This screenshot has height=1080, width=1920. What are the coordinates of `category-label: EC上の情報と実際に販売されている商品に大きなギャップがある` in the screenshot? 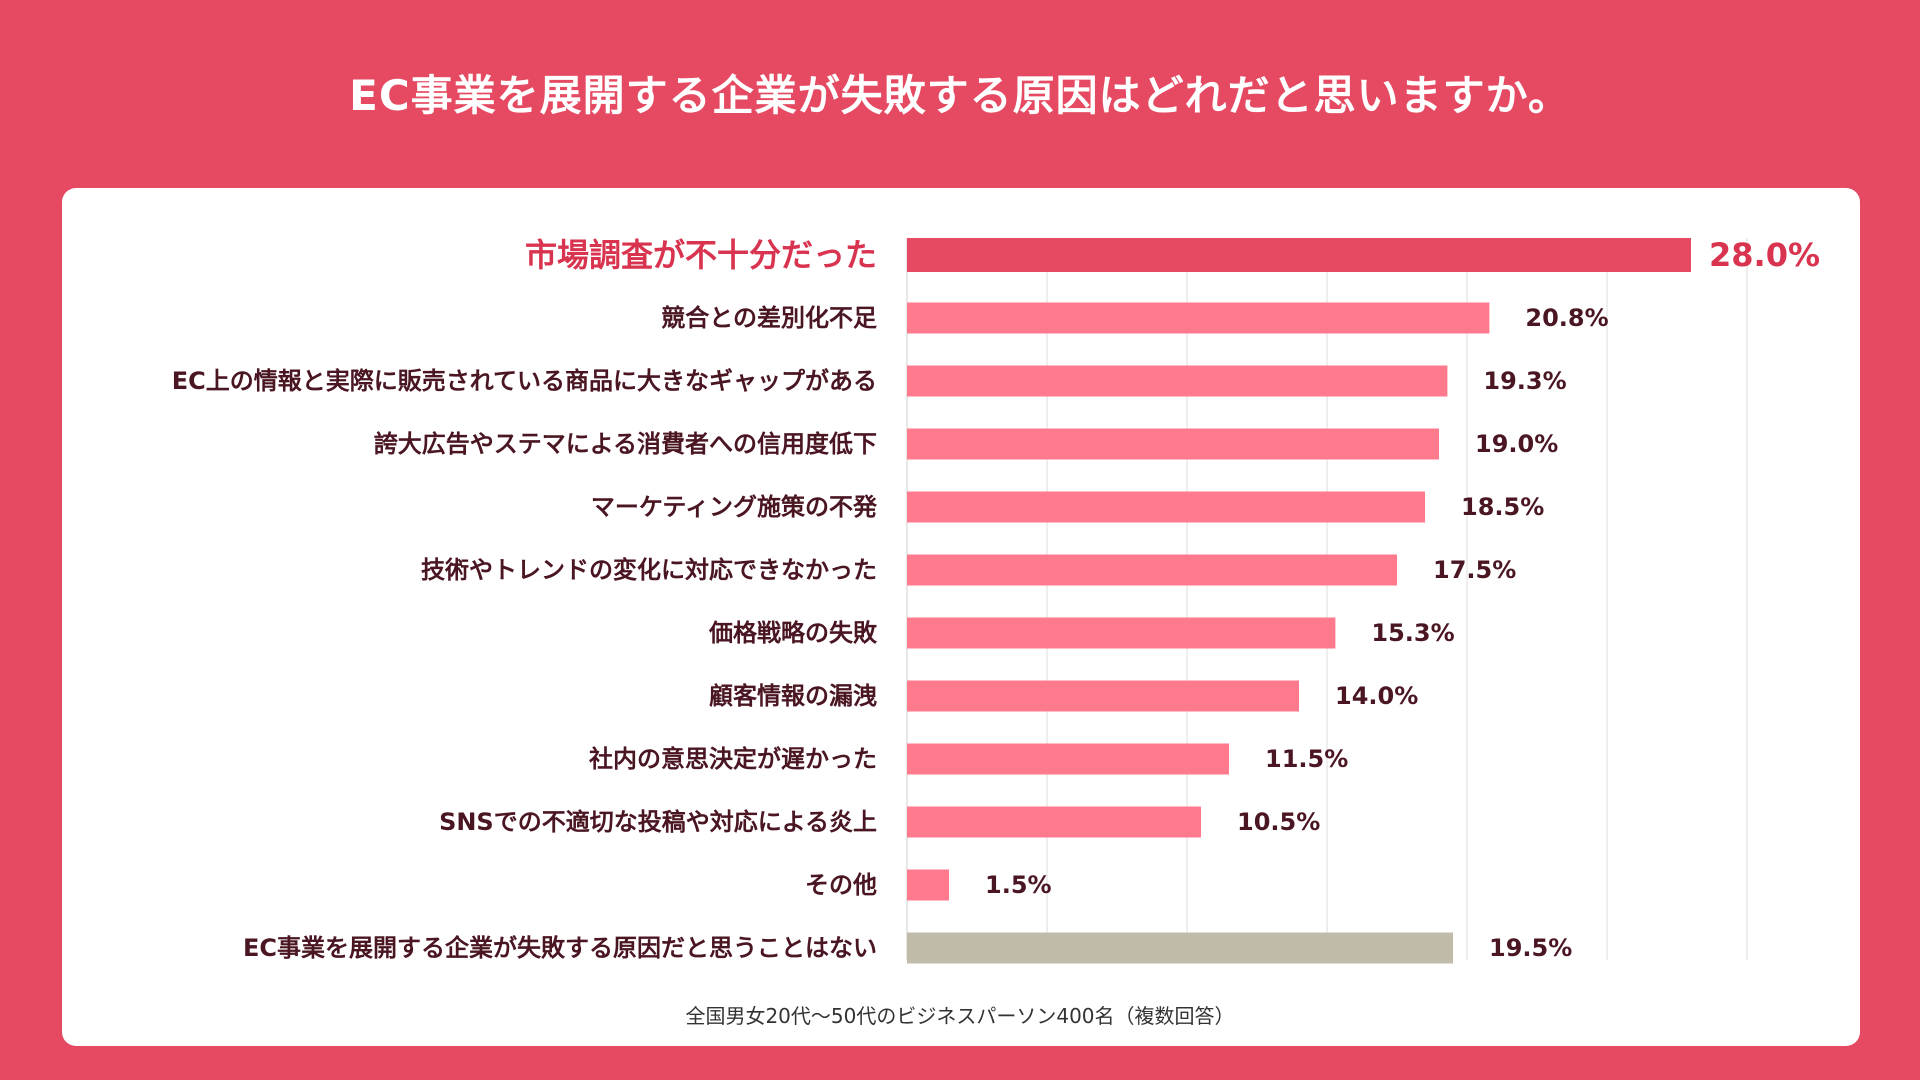 It's located at (524, 381).